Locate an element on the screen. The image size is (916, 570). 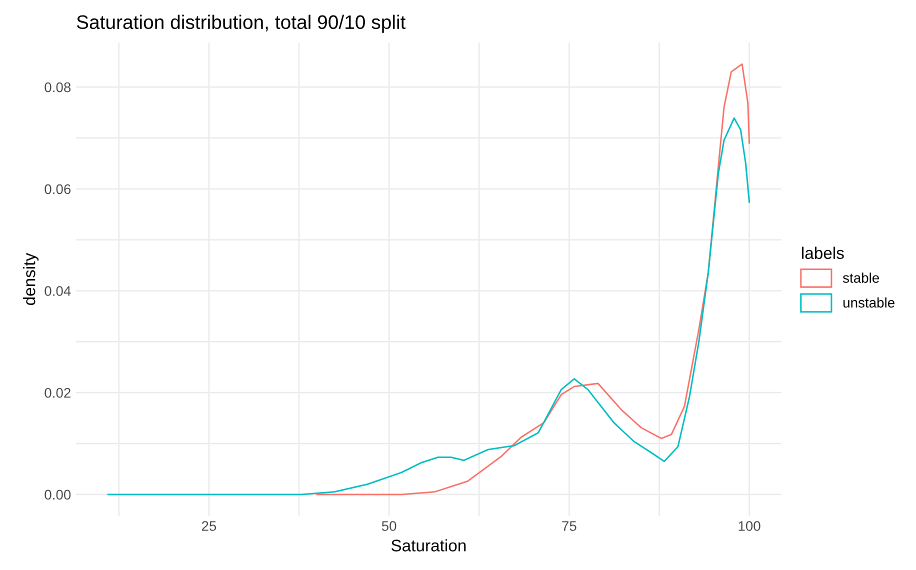
legend-title: labels is located at coordinates (823, 252).